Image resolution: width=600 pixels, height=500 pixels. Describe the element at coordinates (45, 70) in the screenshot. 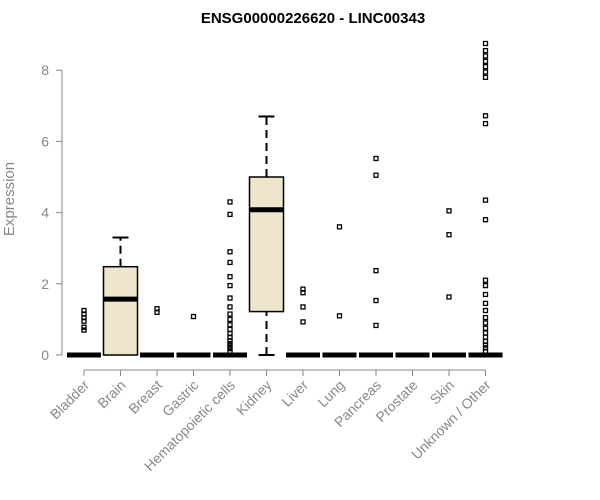

I see `y-tick-label: 8` at that location.